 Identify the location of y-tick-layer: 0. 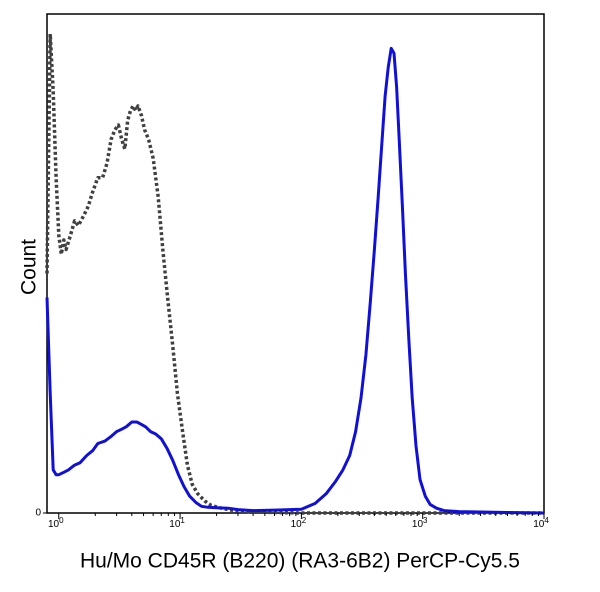
(41, 513).